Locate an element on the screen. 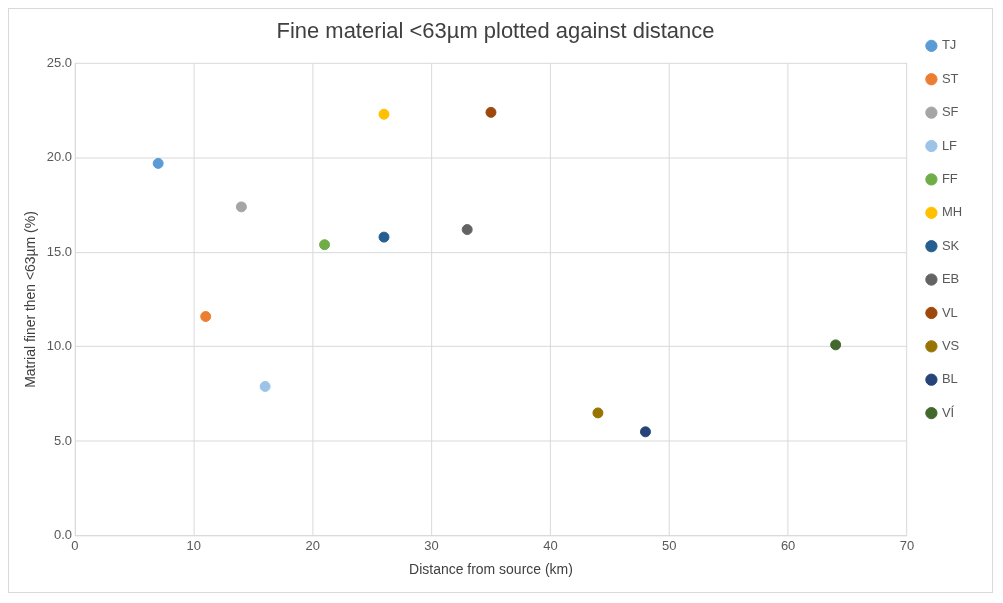  y-tick-label: 10.0 is located at coordinates (59, 346).